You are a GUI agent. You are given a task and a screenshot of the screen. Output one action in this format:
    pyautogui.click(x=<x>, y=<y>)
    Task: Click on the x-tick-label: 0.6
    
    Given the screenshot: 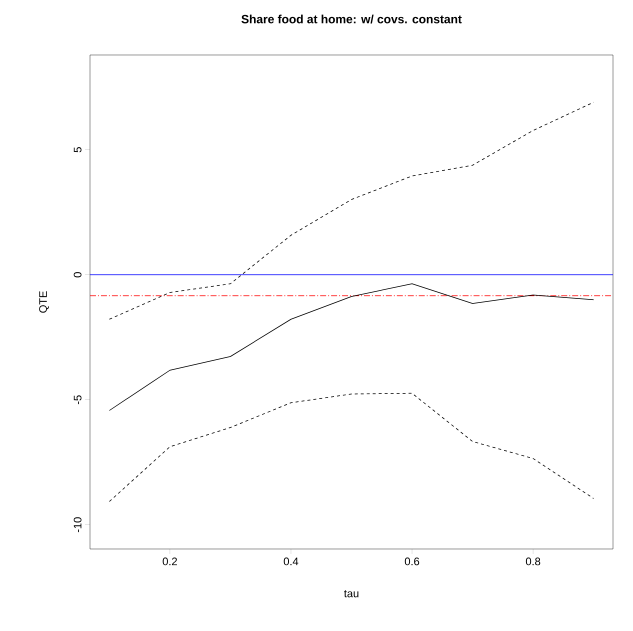 What is the action you would take?
    pyautogui.click(x=412, y=562)
    